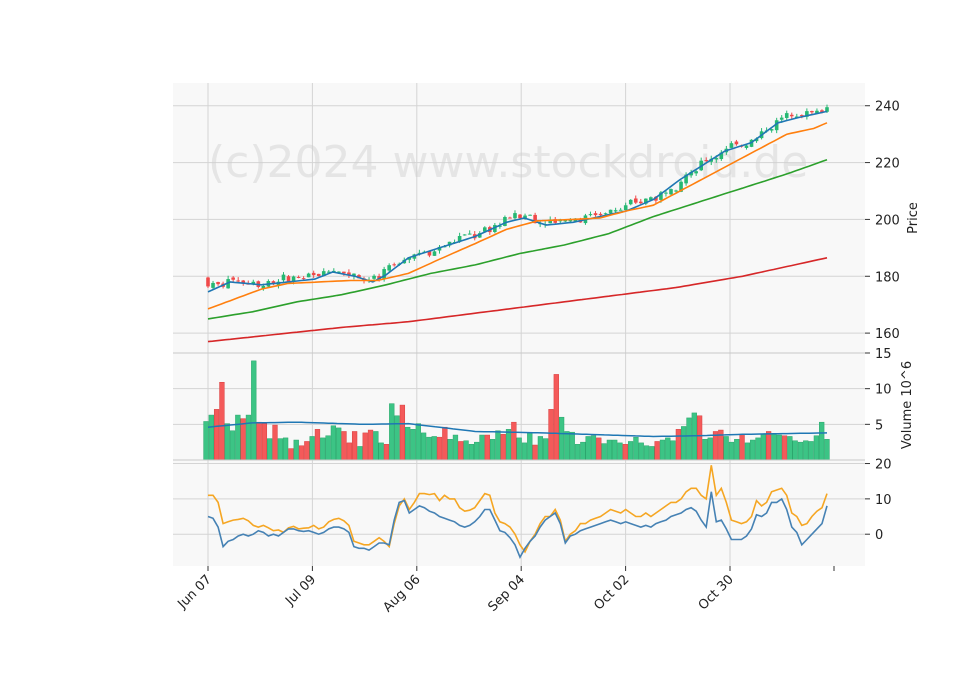  Describe the element at coordinates (883, 465) in the screenshot. I see `y-tick-label: 20` at that location.